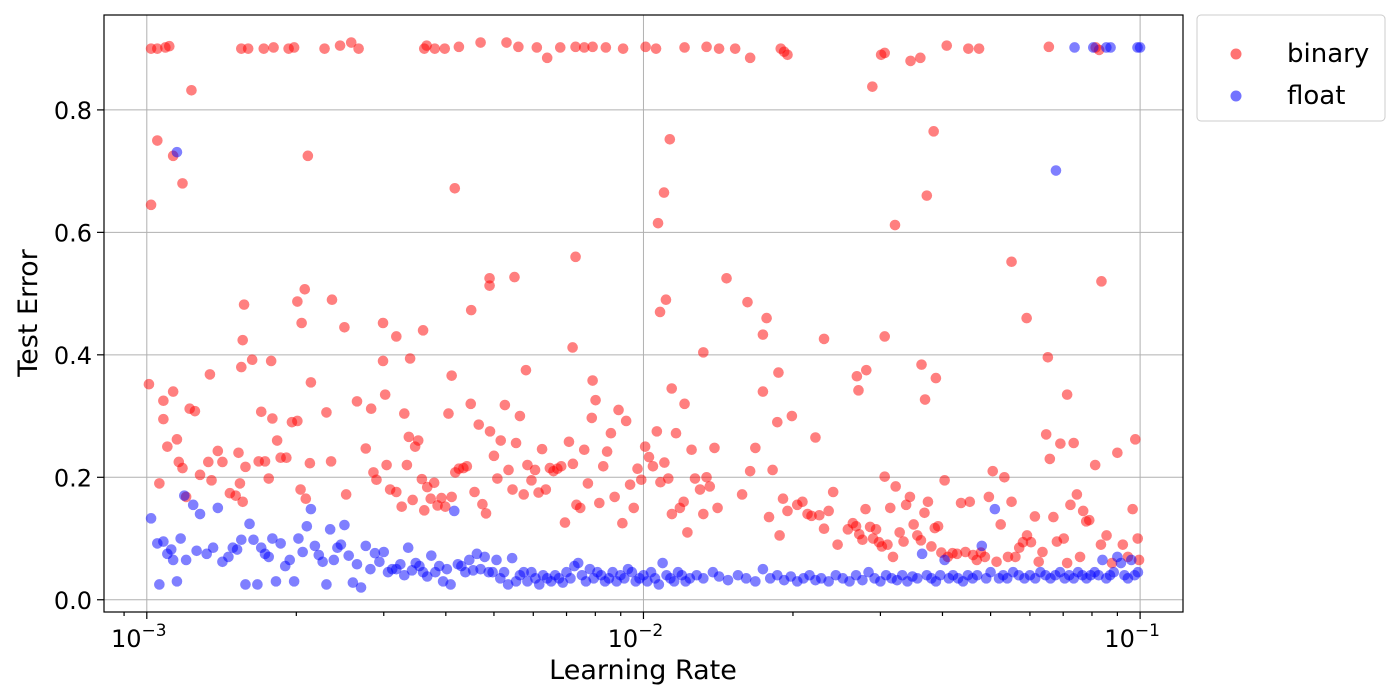  I want to click on y-tick-label: 0.4, so click(73, 356).